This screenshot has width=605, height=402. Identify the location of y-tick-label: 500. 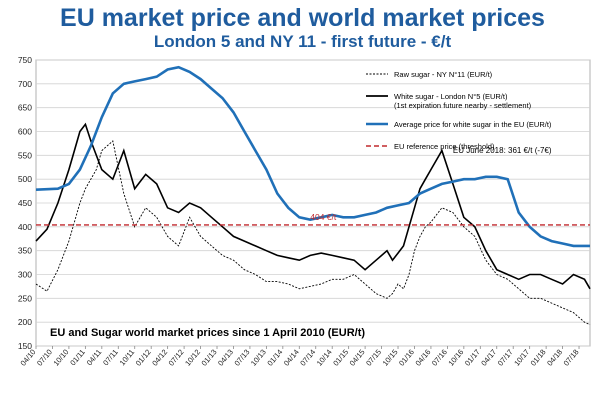
(25, 179).